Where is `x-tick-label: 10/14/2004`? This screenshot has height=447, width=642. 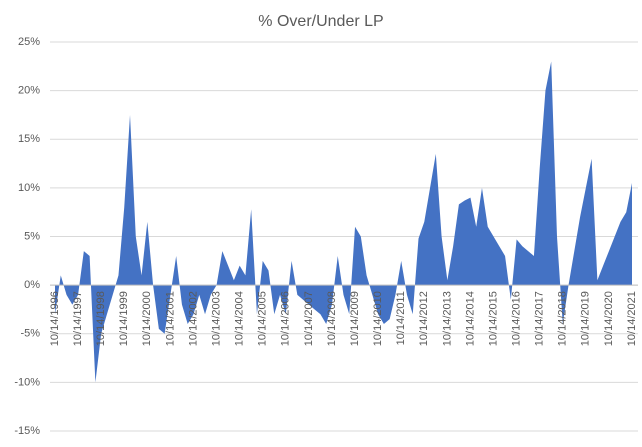 x-tick-label: 10/14/2004 is located at coordinates (240, 318).